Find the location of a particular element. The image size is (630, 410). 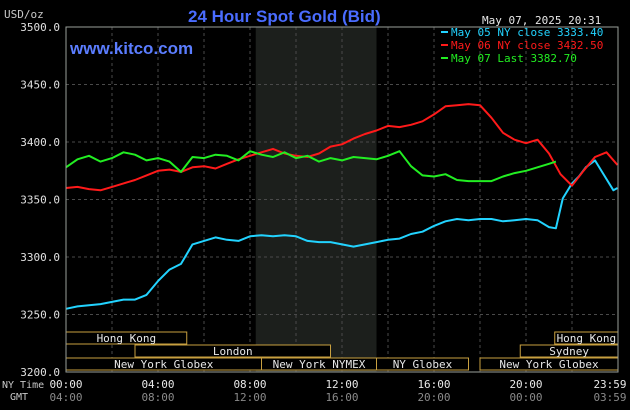

session-label: Sydney is located at coordinates (569, 351).